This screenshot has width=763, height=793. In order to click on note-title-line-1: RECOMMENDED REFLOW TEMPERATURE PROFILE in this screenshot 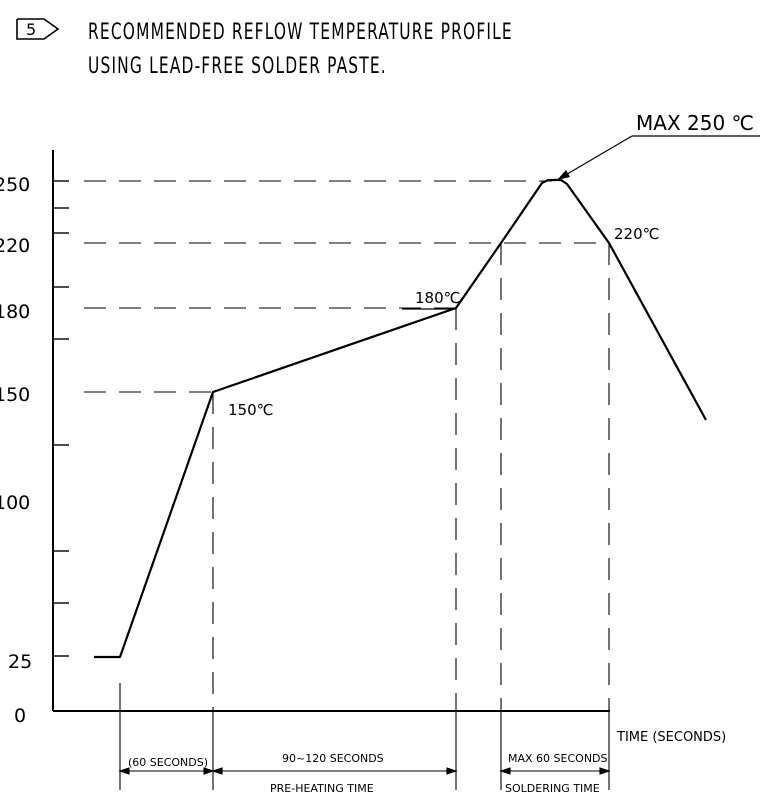, I will do `click(300, 32)`.